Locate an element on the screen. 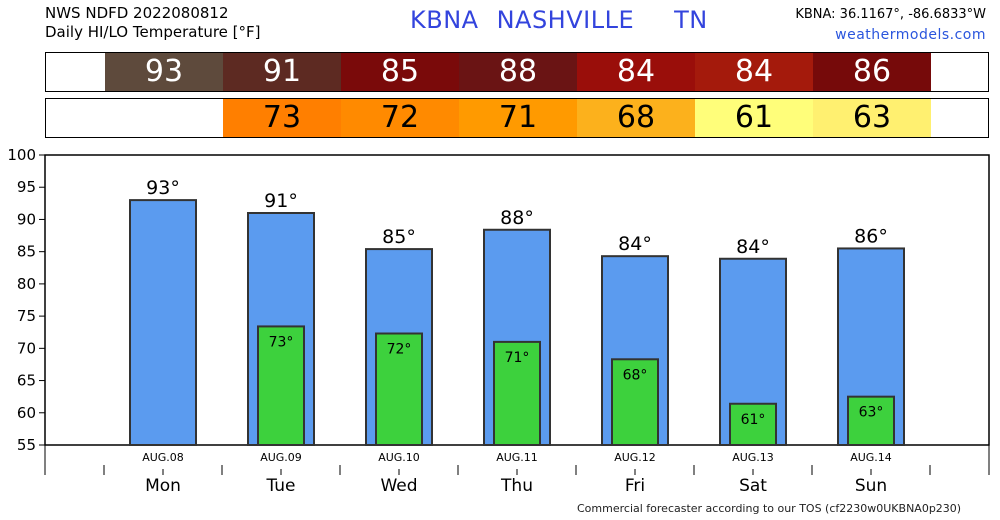 The image size is (1000, 520). low-bar-label: 73° is located at coordinates (281, 342).